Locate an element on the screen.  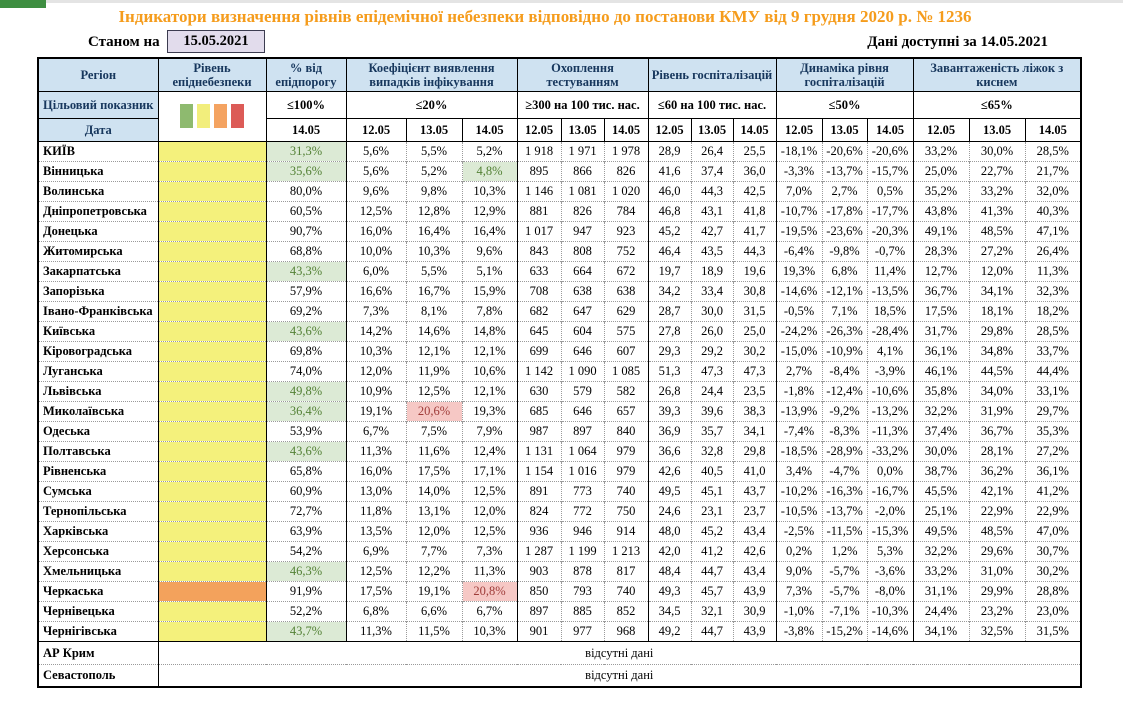
data-cell: 19,3% is located at coordinates (489, 410).